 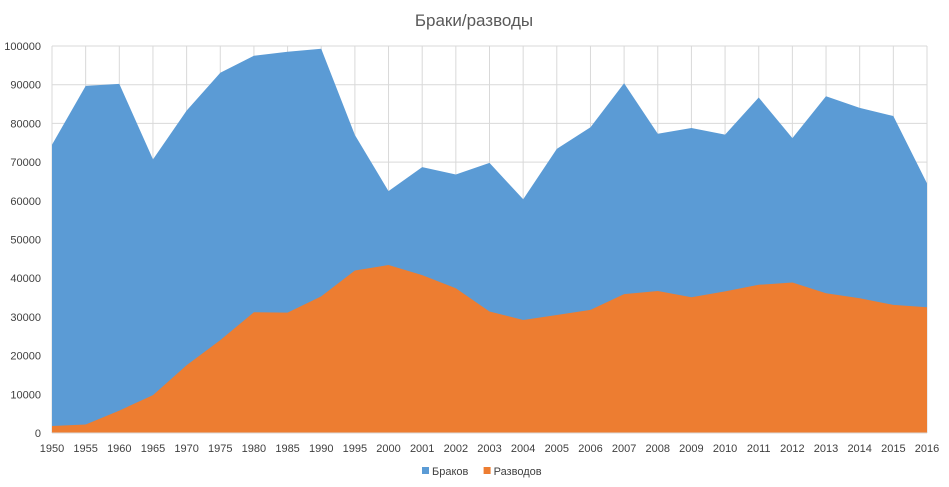 What do you see at coordinates (25, 124) in the screenshot?
I see `y-tick-label: 80000` at bounding box center [25, 124].